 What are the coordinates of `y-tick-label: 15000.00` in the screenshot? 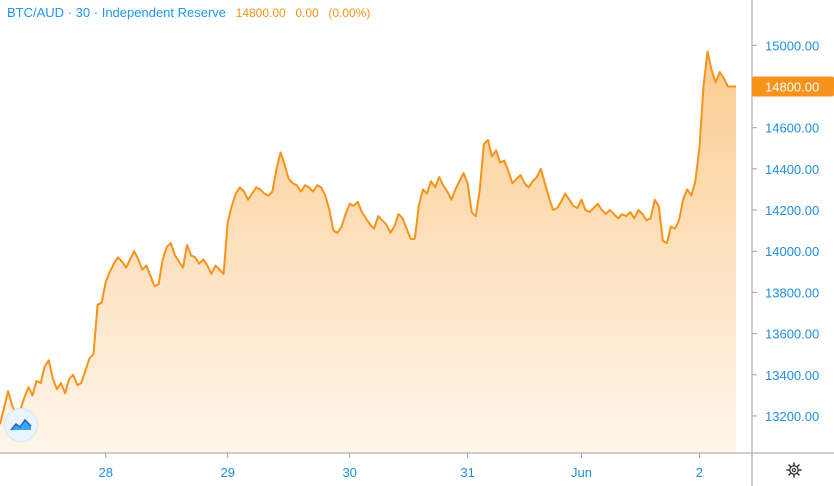 It's located at (792, 45).